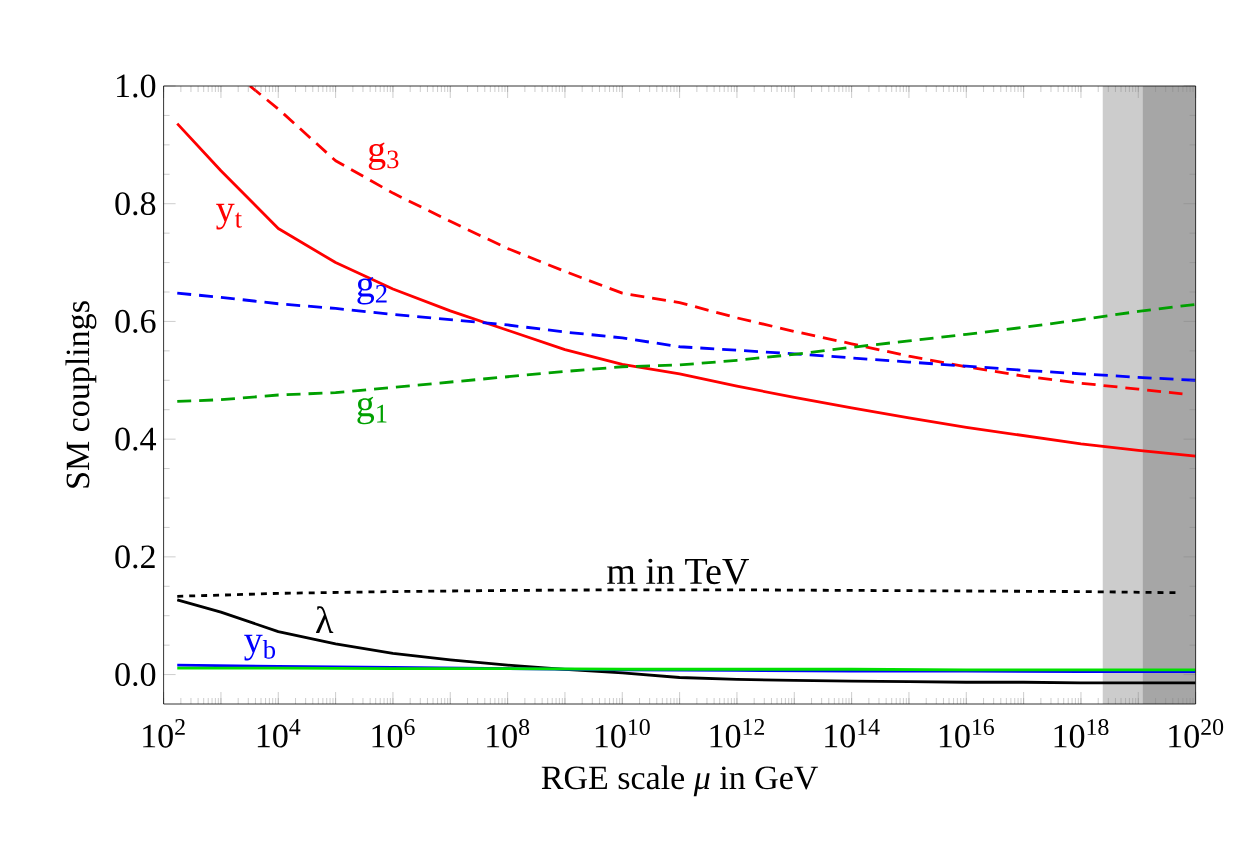 Image resolution: width=1240 pixels, height=861 pixels. I want to click on x-tick-label: 10$^{14}$, so click(852, 733).